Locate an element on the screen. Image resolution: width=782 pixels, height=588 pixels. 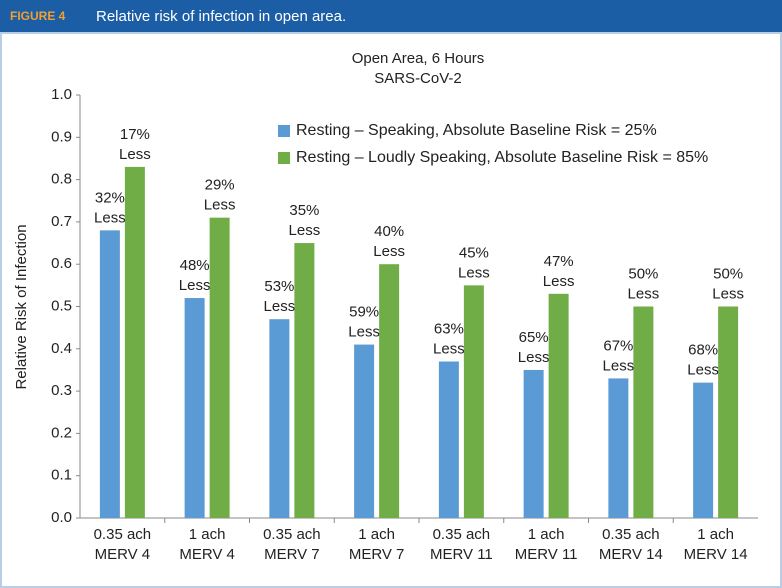
data-label: 65% is located at coordinates (534, 337).